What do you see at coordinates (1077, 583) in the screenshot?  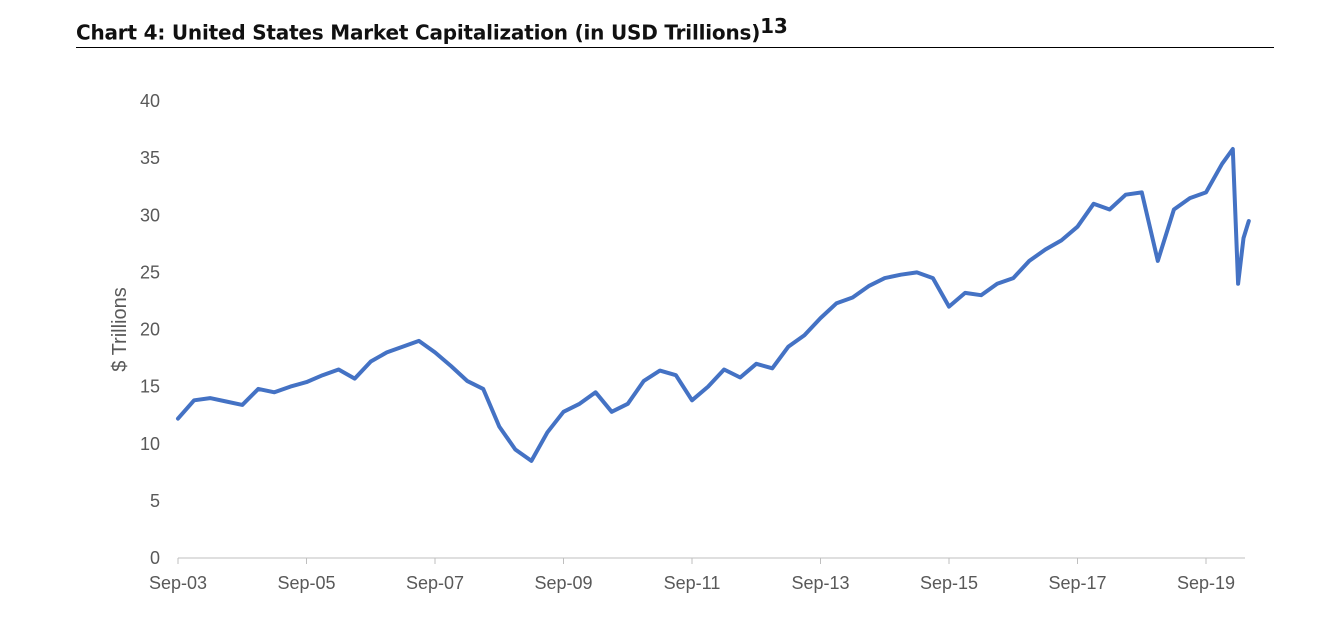 I see `x-tick-label: Sep-17` at bounding box center [1077, 583].